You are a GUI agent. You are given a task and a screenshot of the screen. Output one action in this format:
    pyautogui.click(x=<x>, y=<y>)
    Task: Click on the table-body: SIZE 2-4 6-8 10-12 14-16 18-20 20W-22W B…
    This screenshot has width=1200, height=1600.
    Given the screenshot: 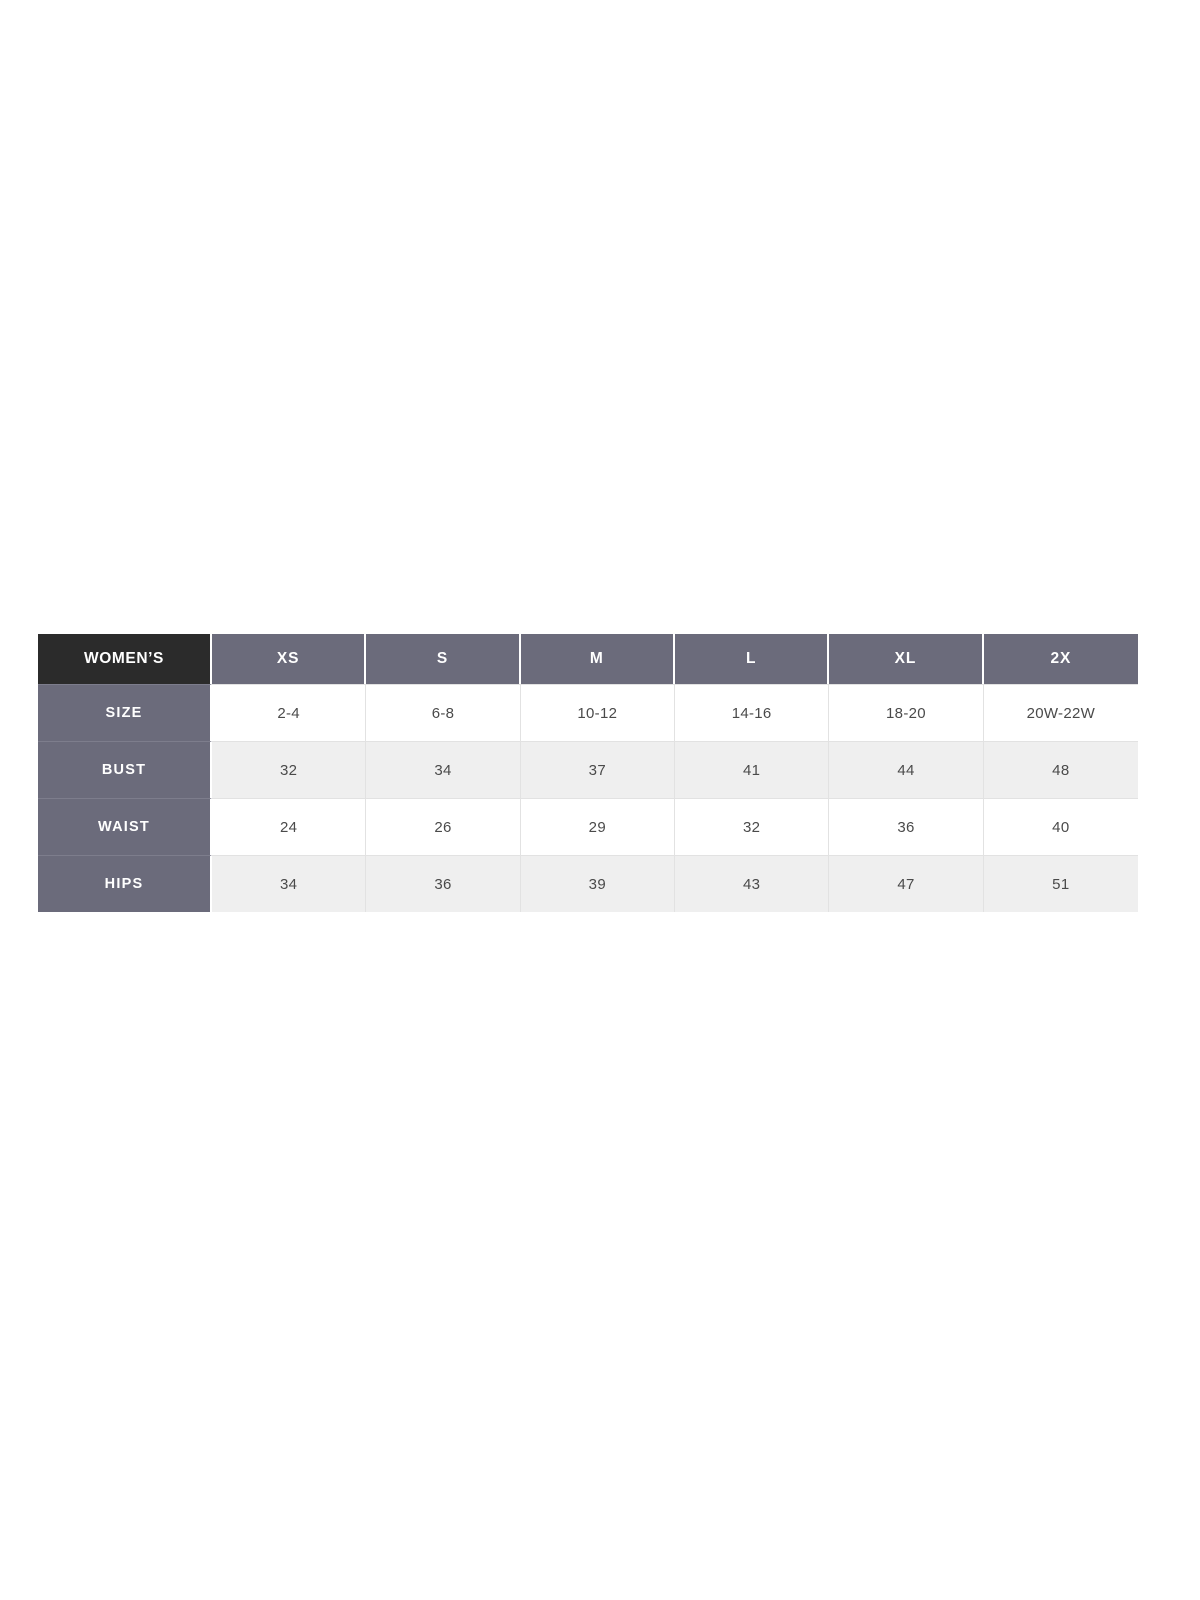 What is the action you would take?
    pyautogui.click(x=588, y=798)
    